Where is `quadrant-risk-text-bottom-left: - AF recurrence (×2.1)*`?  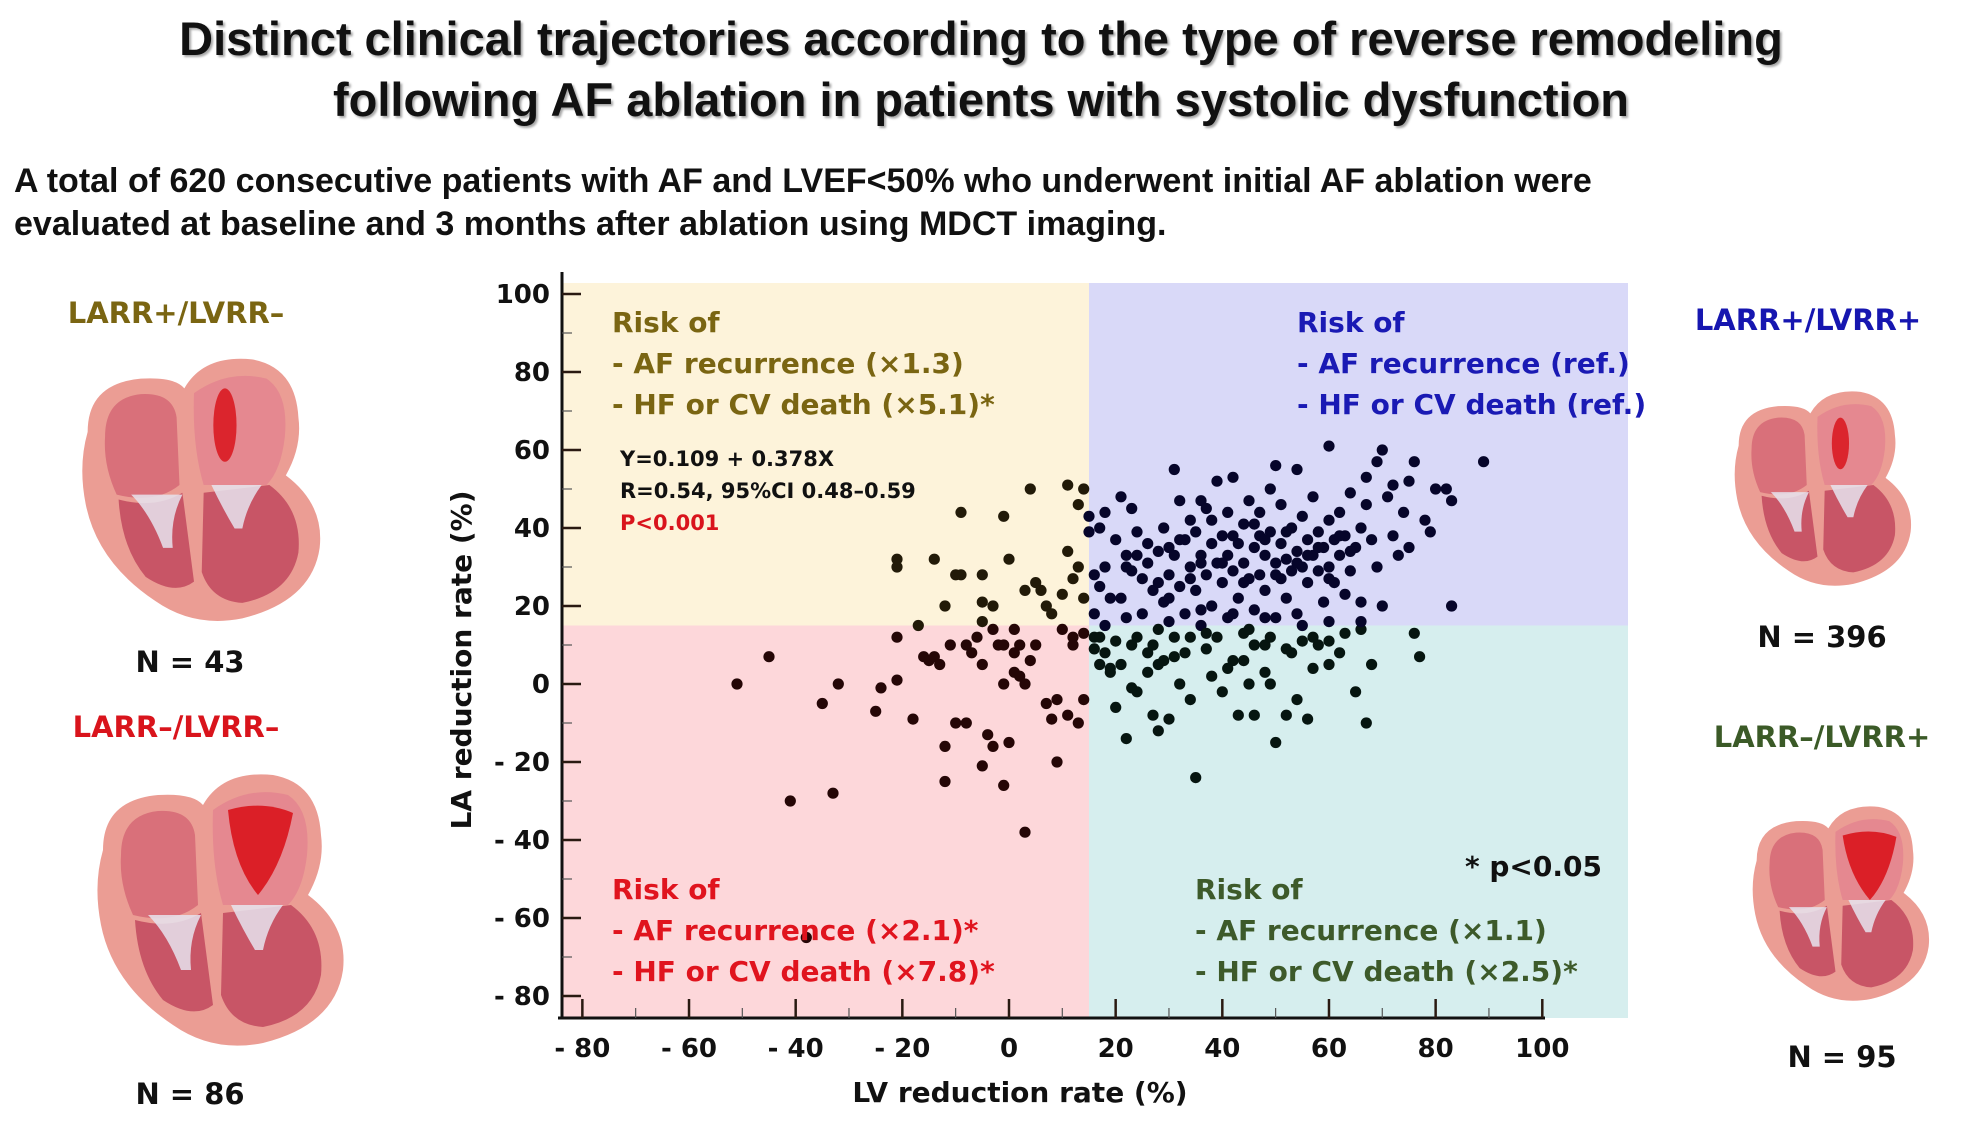 quadrant-risk-text-bottom-left: - AF recurrence (×2.1)* is located at coordinates (795, 930).